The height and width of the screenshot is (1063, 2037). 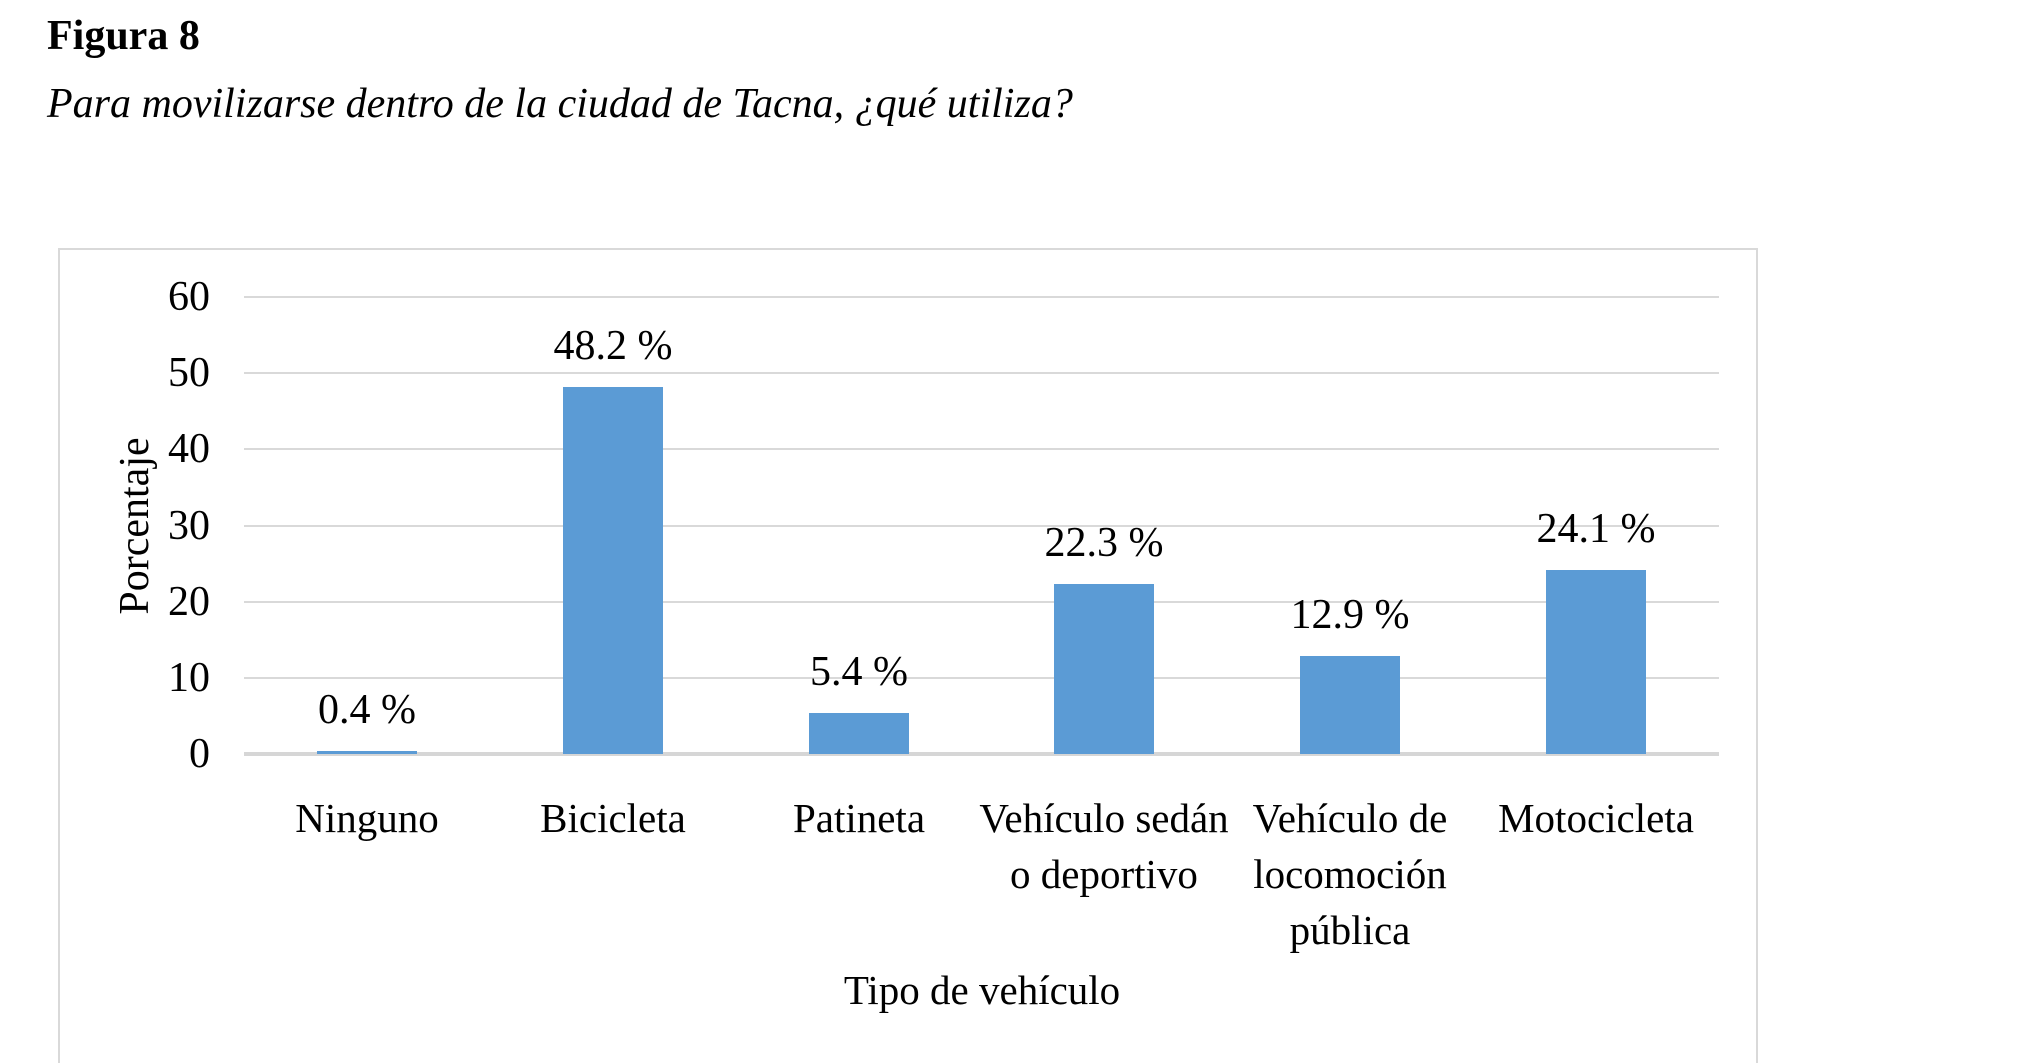 What do you see at coordinates (123, 36) in the screenshot?
I see `figure-label: Figura 8` at bounding box center [123, 36].